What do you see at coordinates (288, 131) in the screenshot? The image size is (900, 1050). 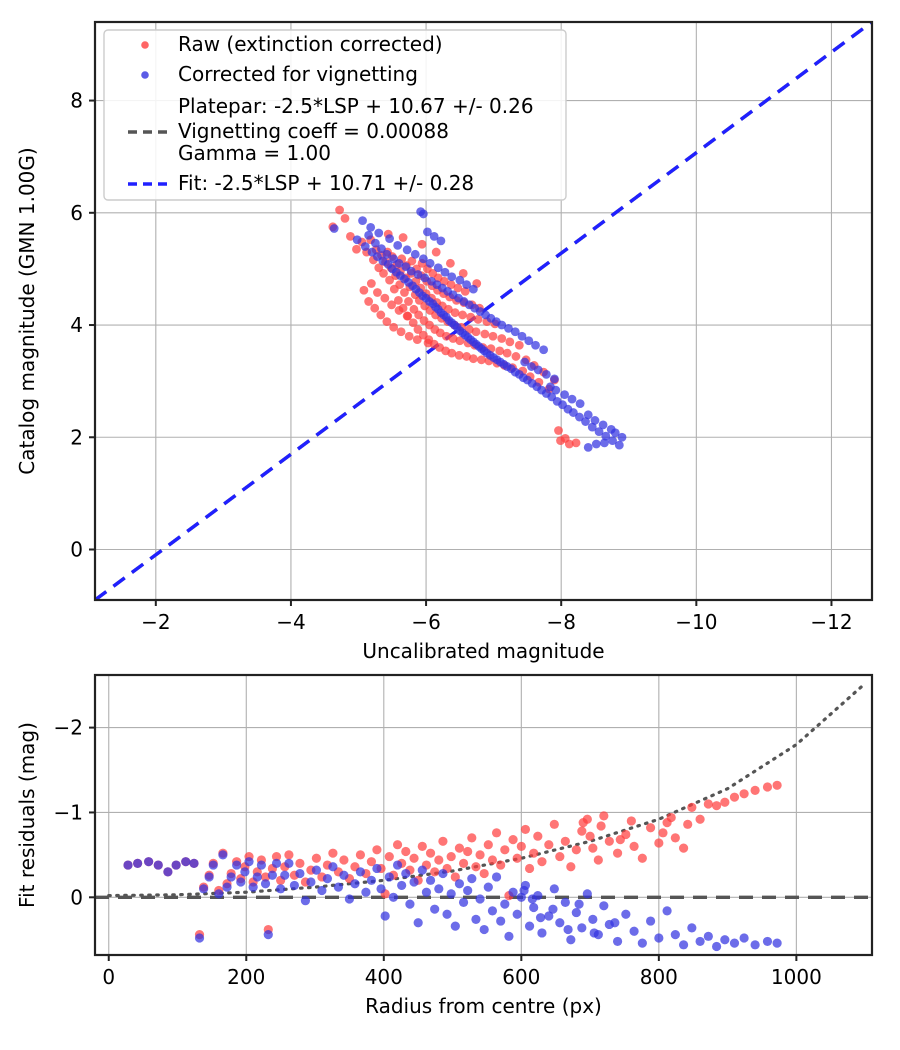 I see `legend-entry: Vignetting coeff = 0.00088` at bounding box center [288, 131].